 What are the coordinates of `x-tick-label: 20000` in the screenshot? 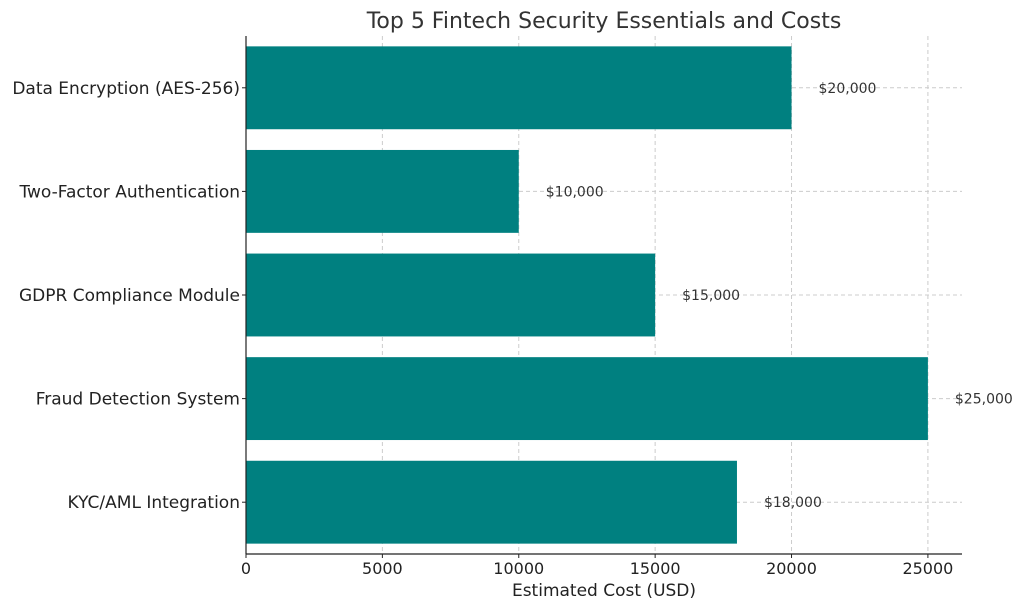 It's located at (791, 568).